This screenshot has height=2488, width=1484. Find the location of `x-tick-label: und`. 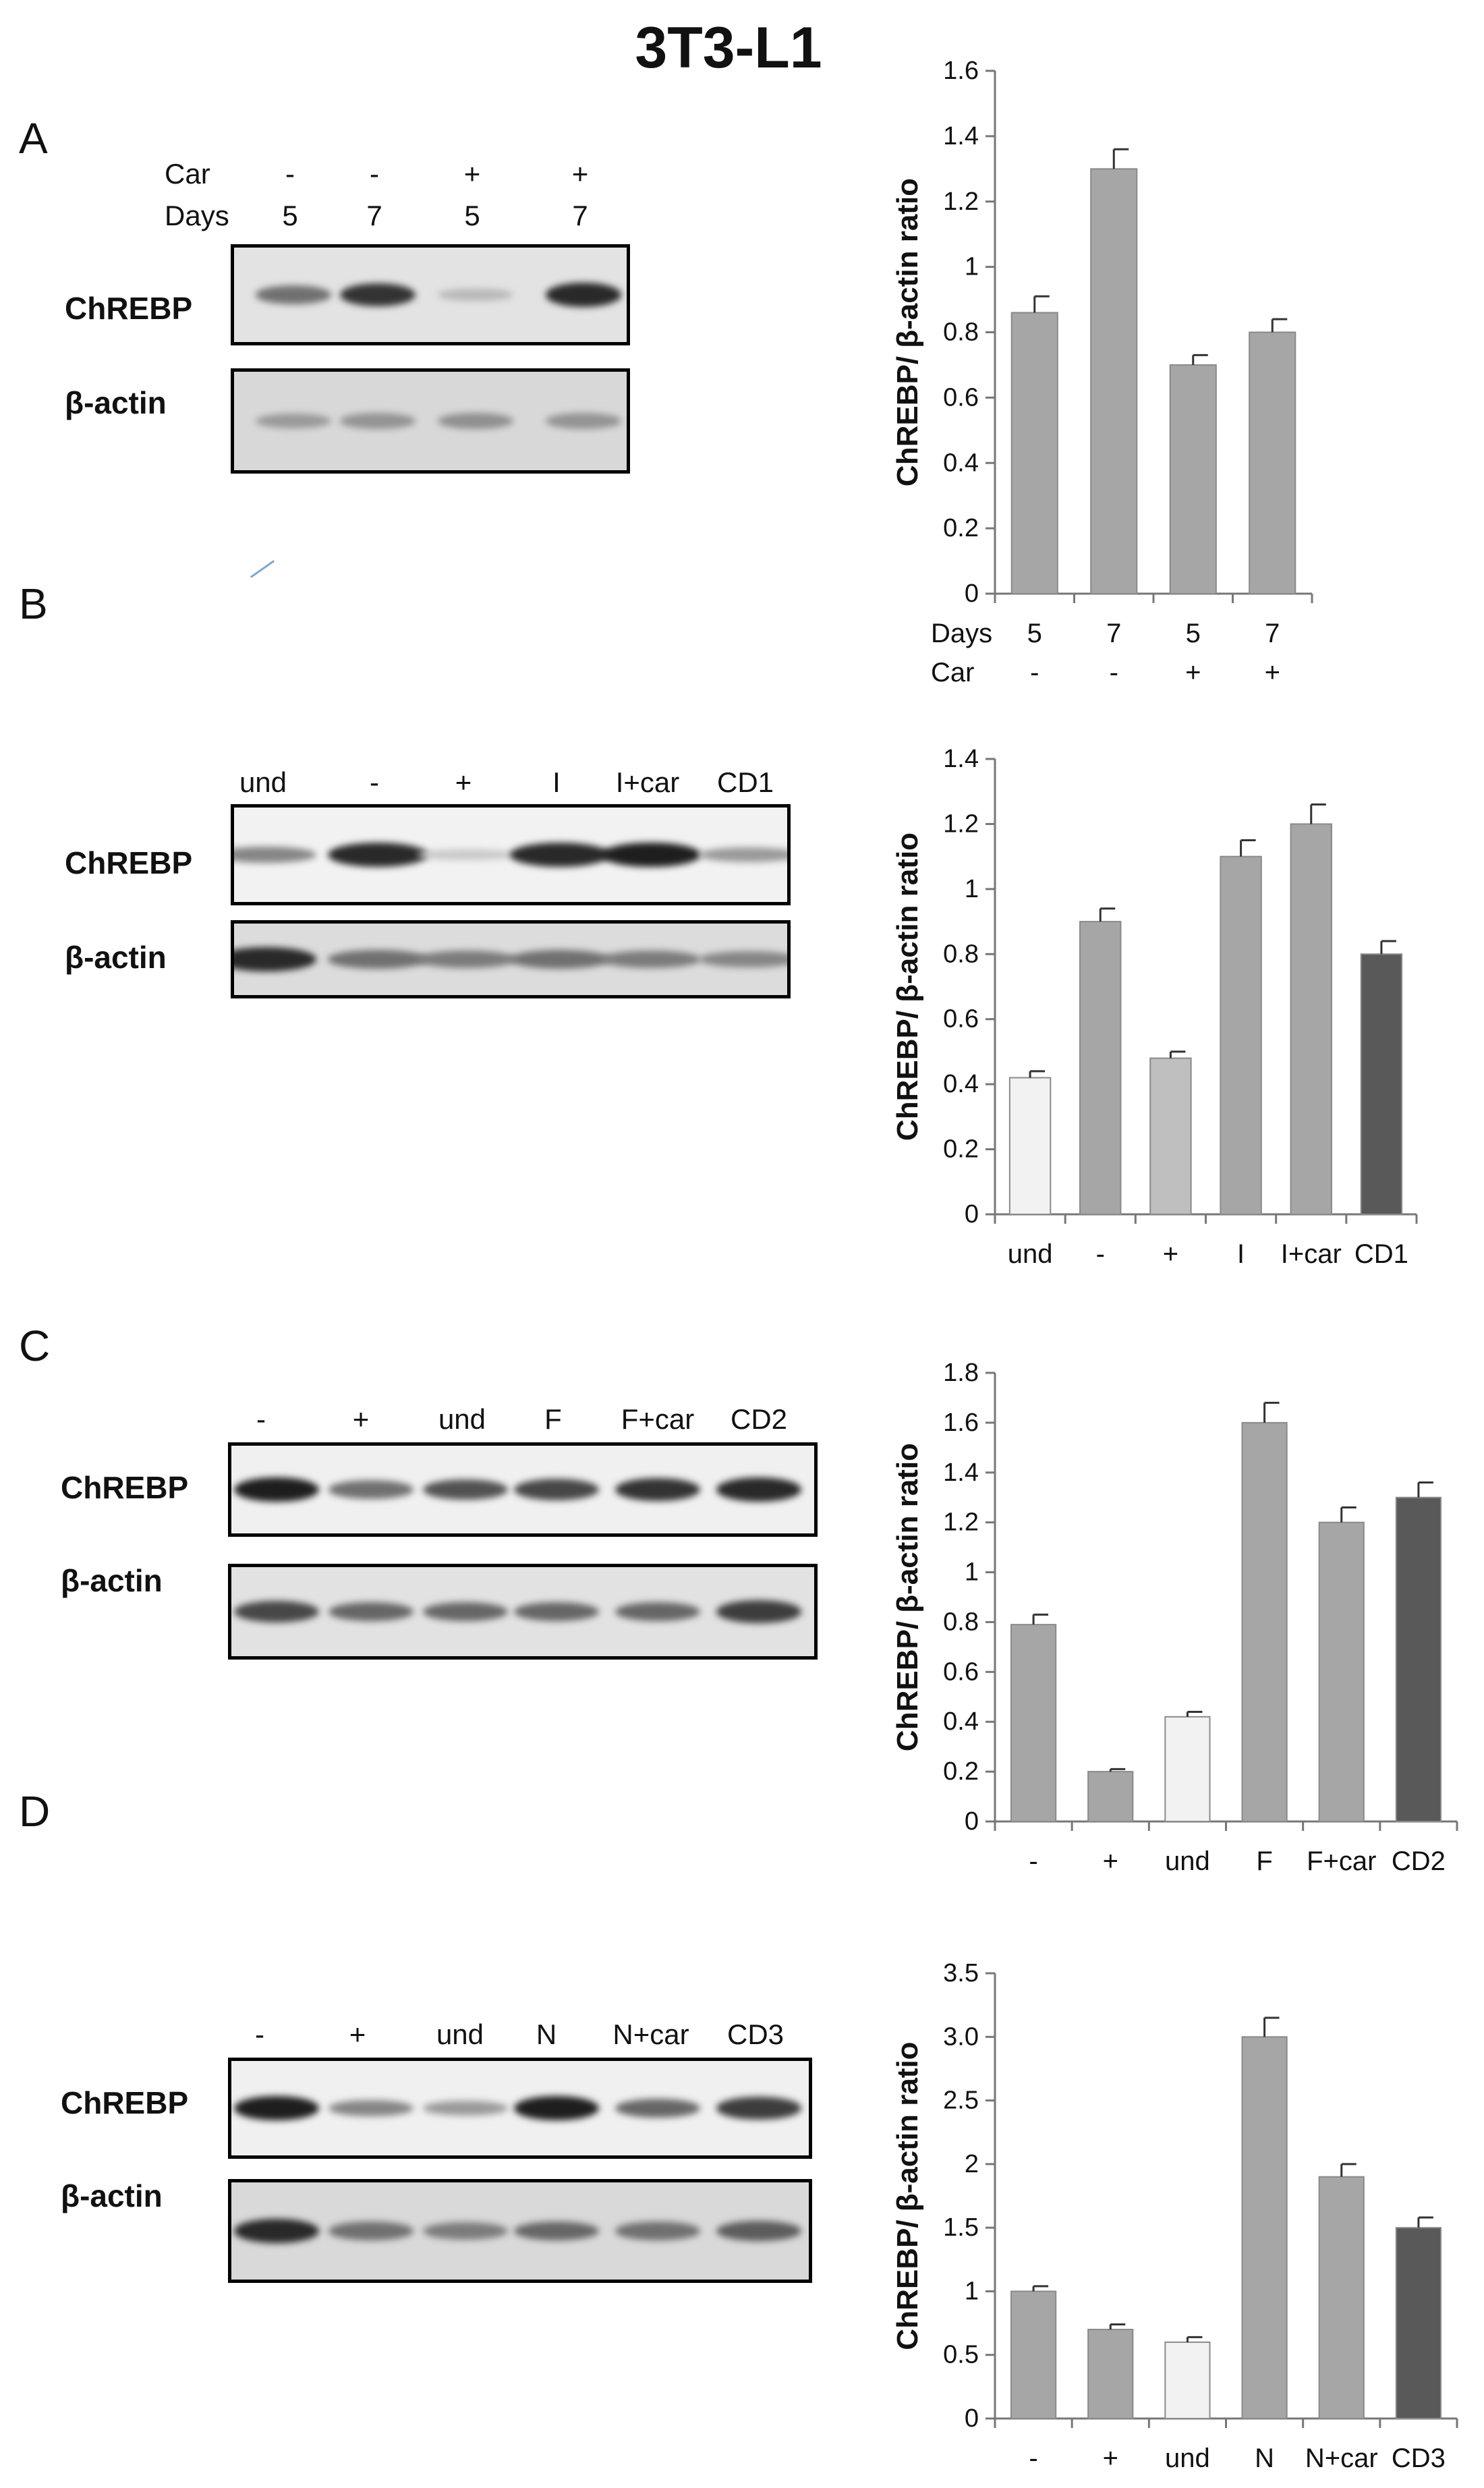

x-tick-label: und is located at coordinates (1187, 2458).